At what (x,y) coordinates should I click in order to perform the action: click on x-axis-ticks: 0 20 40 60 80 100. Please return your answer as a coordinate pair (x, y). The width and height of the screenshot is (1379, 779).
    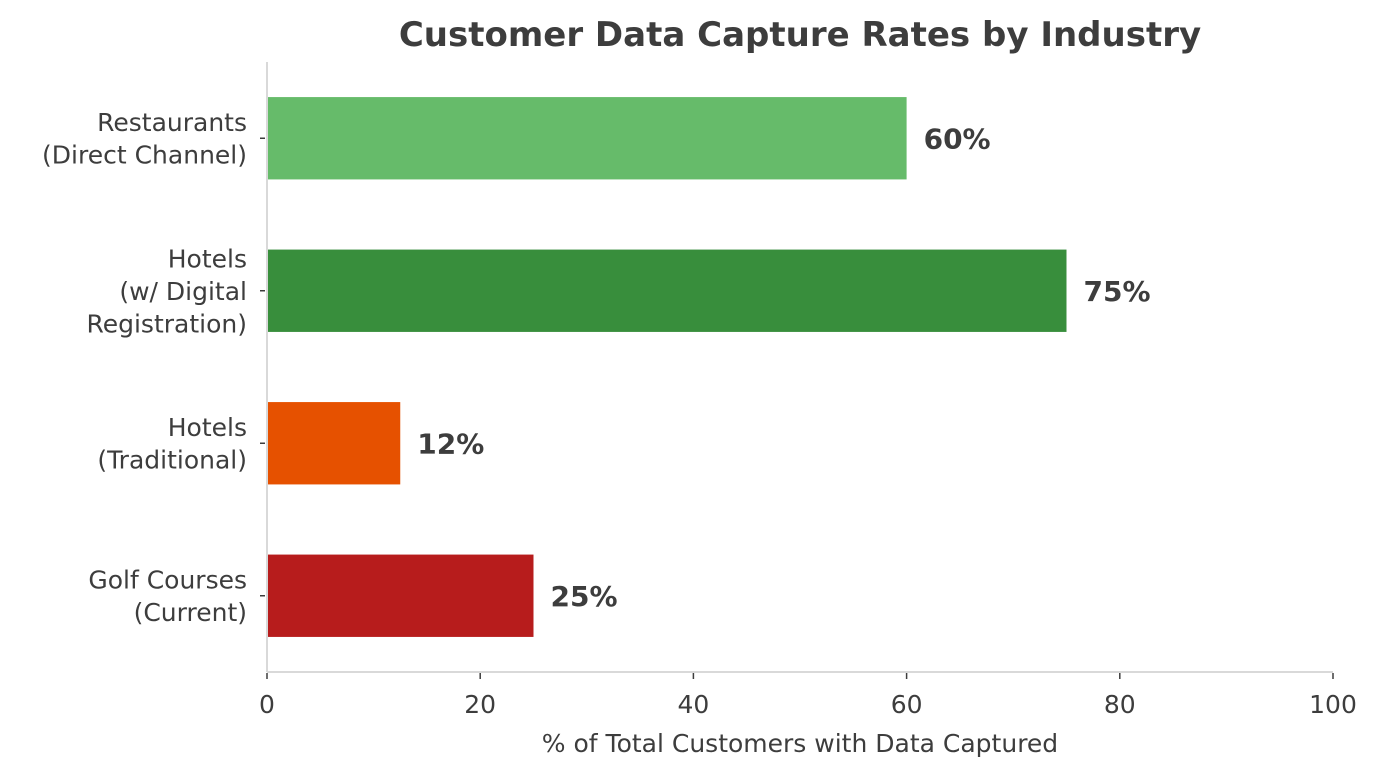
    Looking at the image, I should click on (808, 696).